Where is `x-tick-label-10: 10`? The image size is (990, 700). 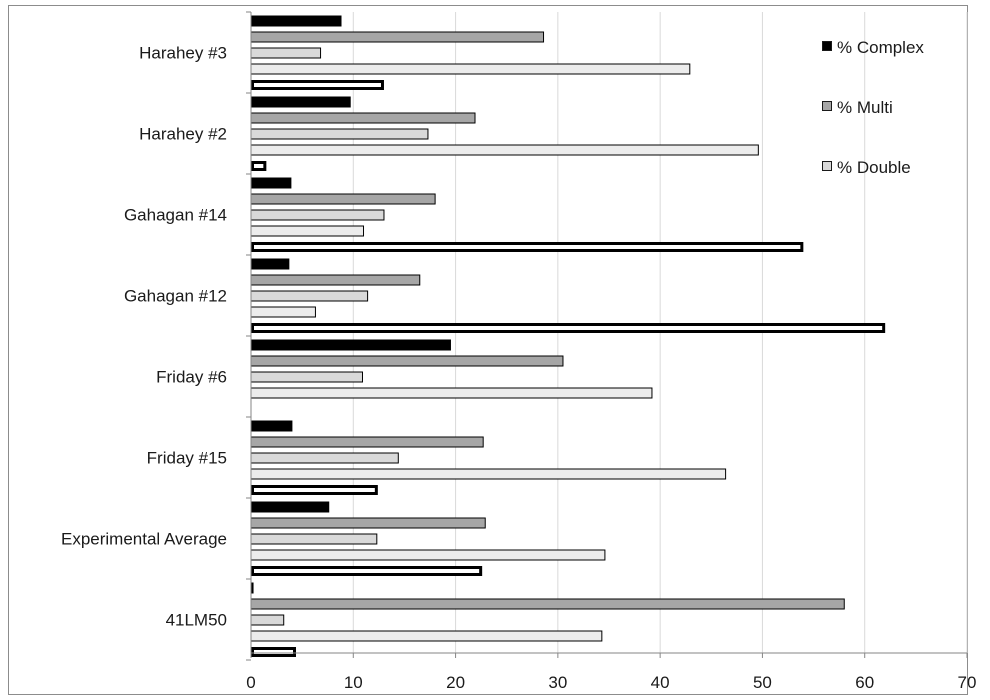 x-tick-label-10: 10 is located at coordinates (353, 682).